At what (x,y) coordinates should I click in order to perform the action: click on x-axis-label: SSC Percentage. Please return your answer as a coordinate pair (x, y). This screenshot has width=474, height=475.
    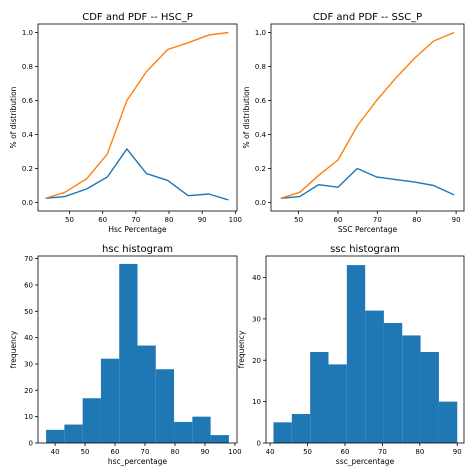
    Looking at the image, I should click on (368, 229).